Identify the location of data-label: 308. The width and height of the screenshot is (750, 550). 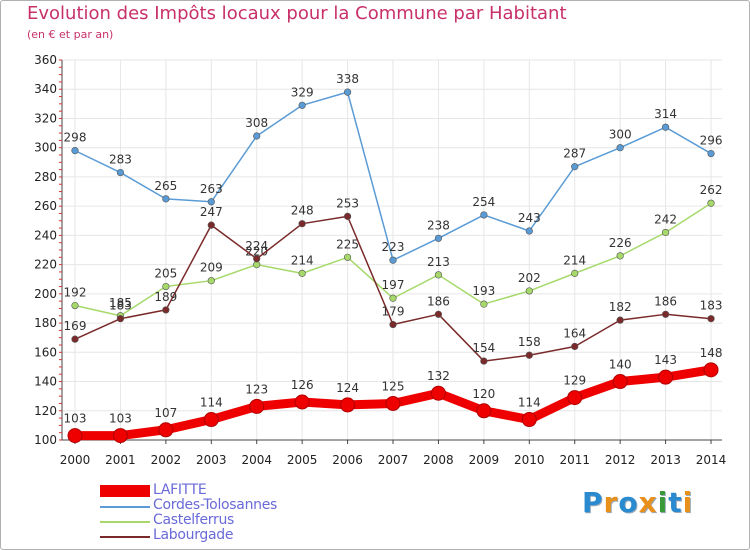
(256, 123).